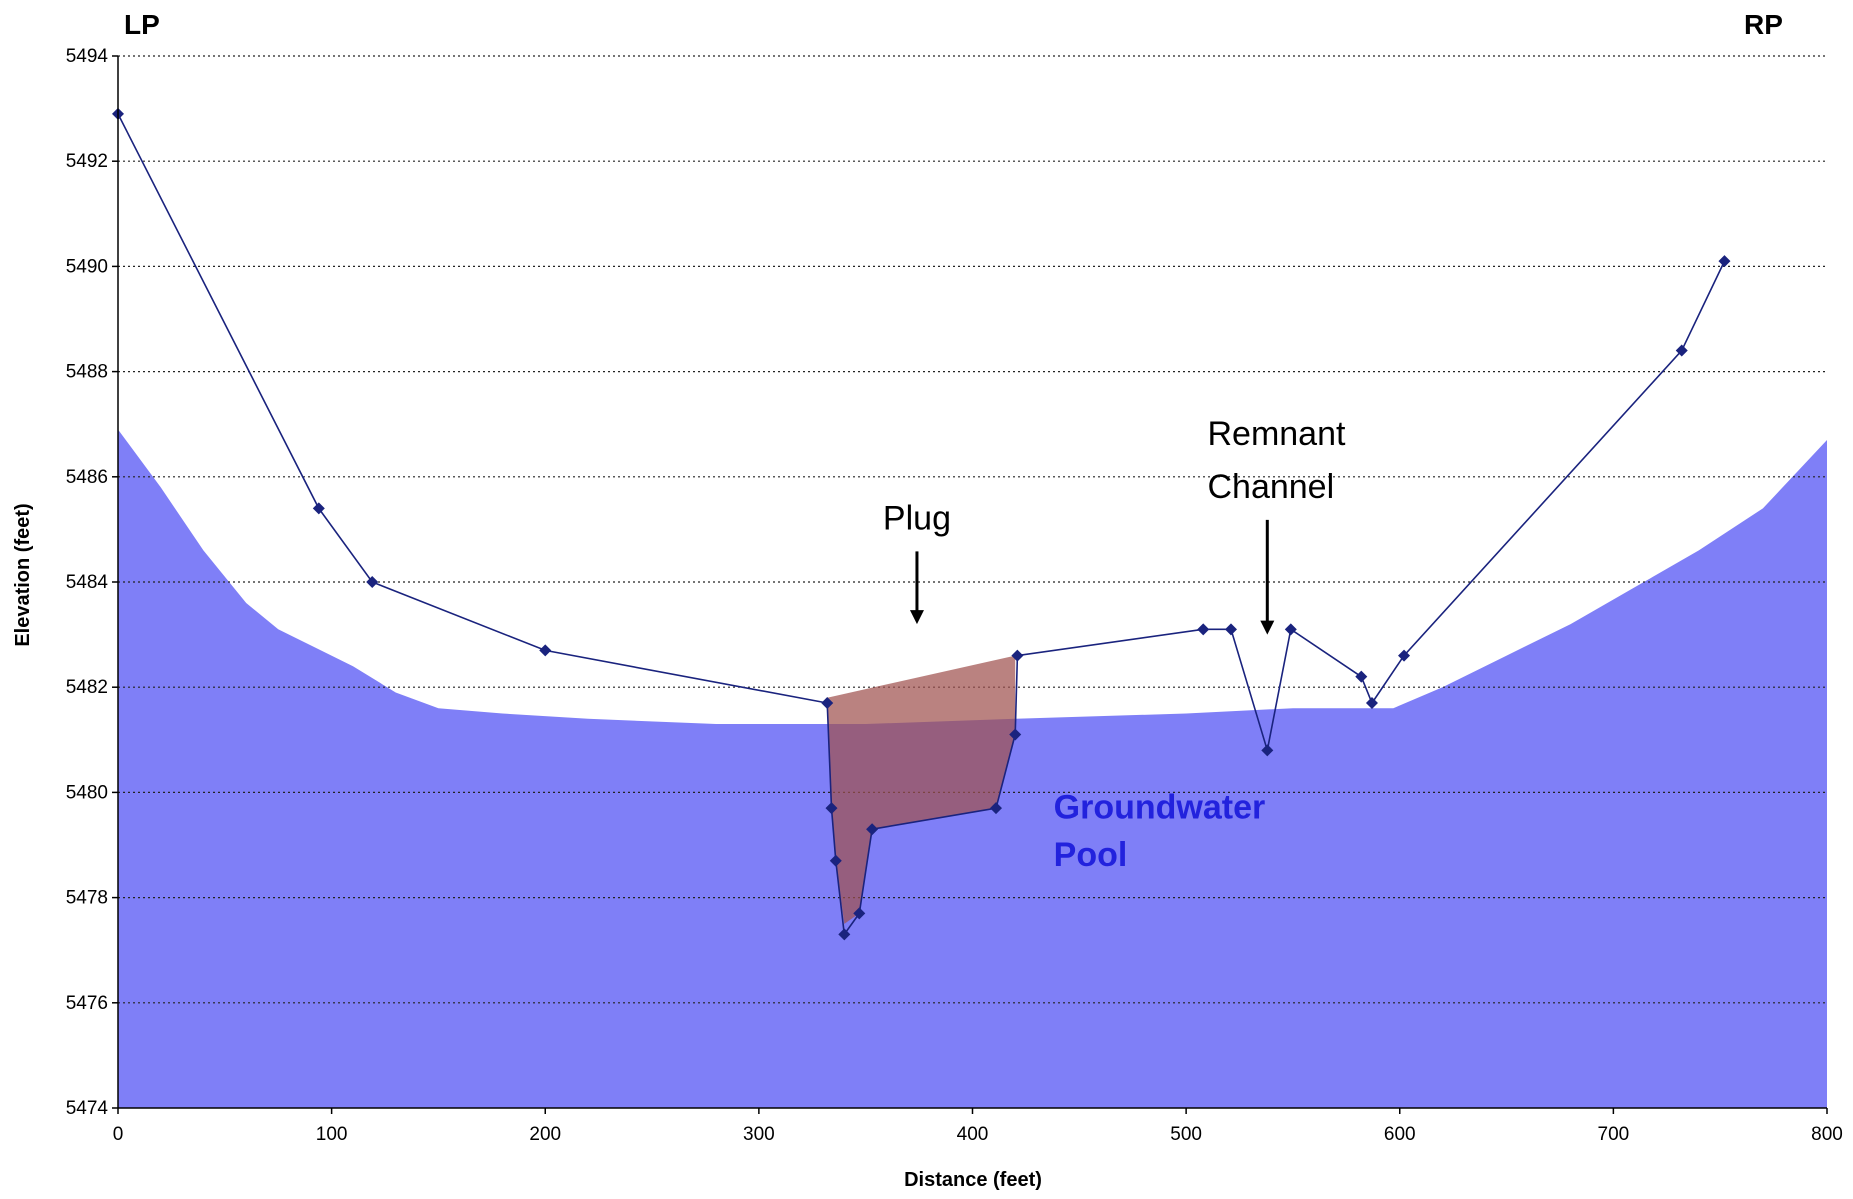 The width and height of the screenshot is (1853, 1199). I want to click on x-tick-label: 0, so click(118, 1134).